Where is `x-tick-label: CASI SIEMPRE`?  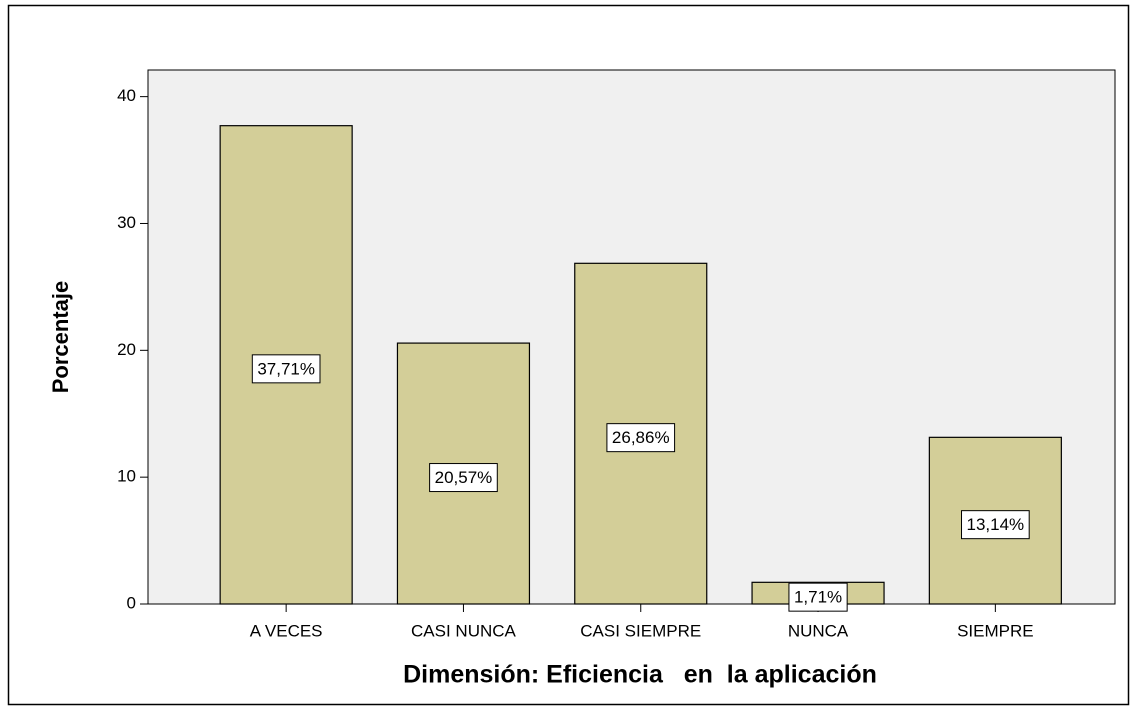 x-tick-label: CASI SIEMPRE is located at coordinates (640, 630).